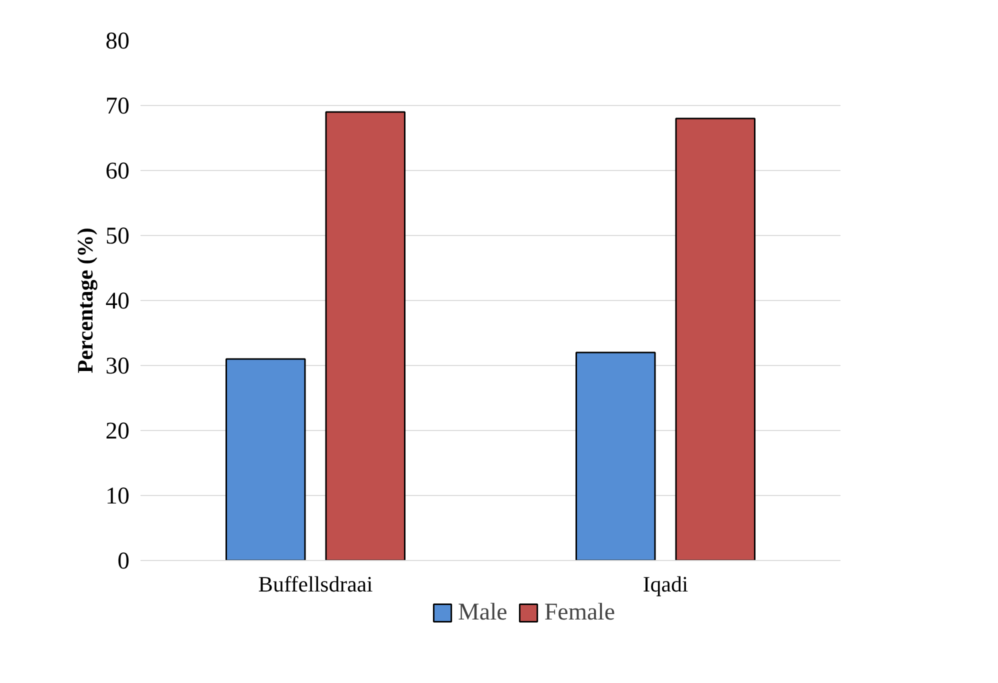 Image resolution: width=998 pixels, height=683 pixels. What do you see at coordinates (579, 612) in the screenshot?
I see `legend-label: Female` at bounding box center [579, 612].